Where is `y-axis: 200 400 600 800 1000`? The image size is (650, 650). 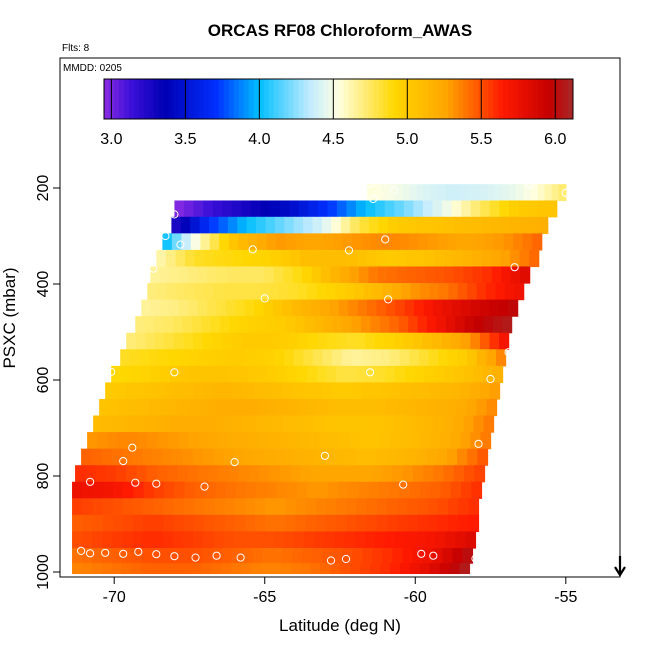 y-axis: 200 400 600 800 1000 is located at coordinates (47, 382).